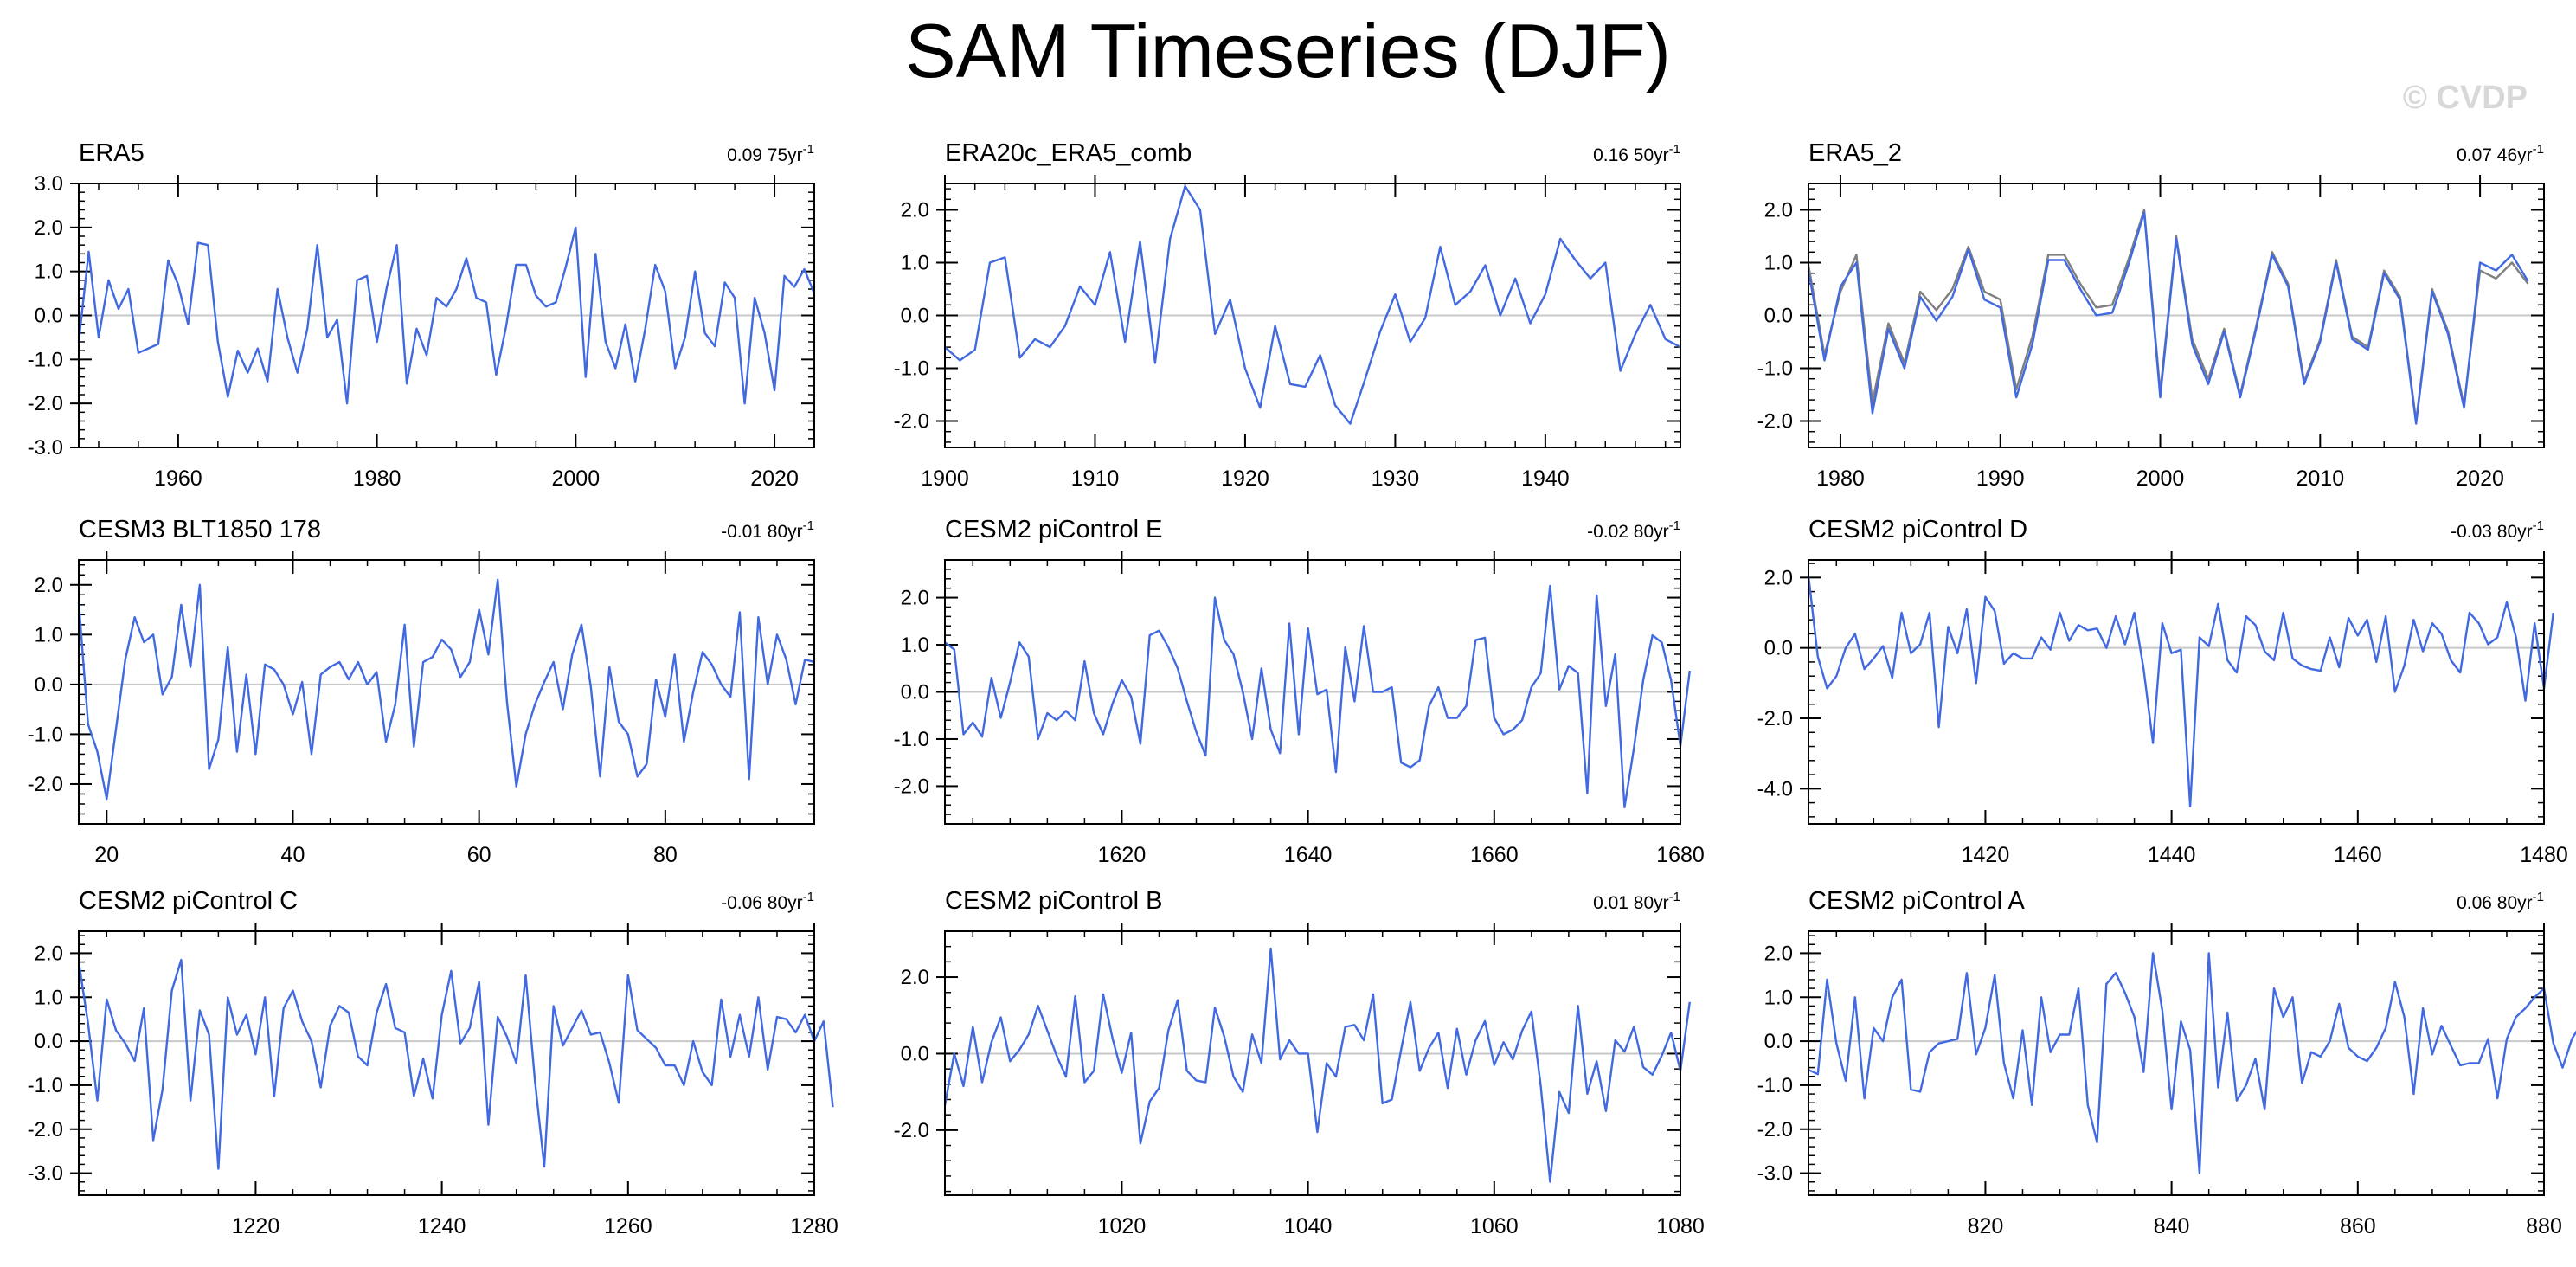 This screenshot has width=2576, height=1267. What do you see at coordinates (2465, 98) in the screenshot?
I see `cvdp-watermark: © CVDP` at bounding box center [2465, 98].